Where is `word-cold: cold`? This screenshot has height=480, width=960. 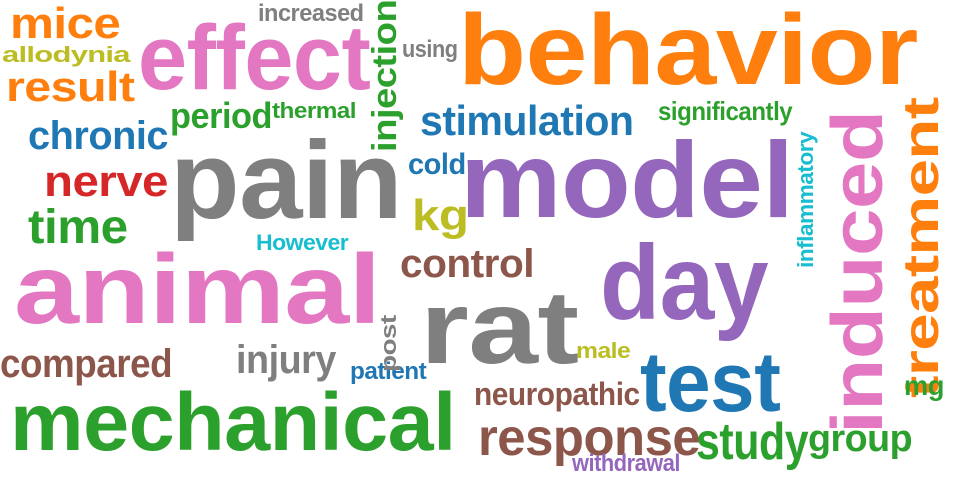 word-cold: cold is located at coordinates (437, 164).